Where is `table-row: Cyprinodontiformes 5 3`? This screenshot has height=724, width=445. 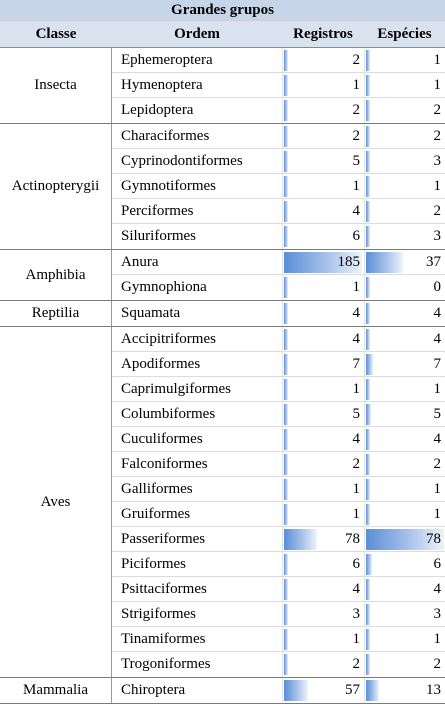
table-row: Cyprinodontiformes 5 3 is located at coordinates (278, 161).